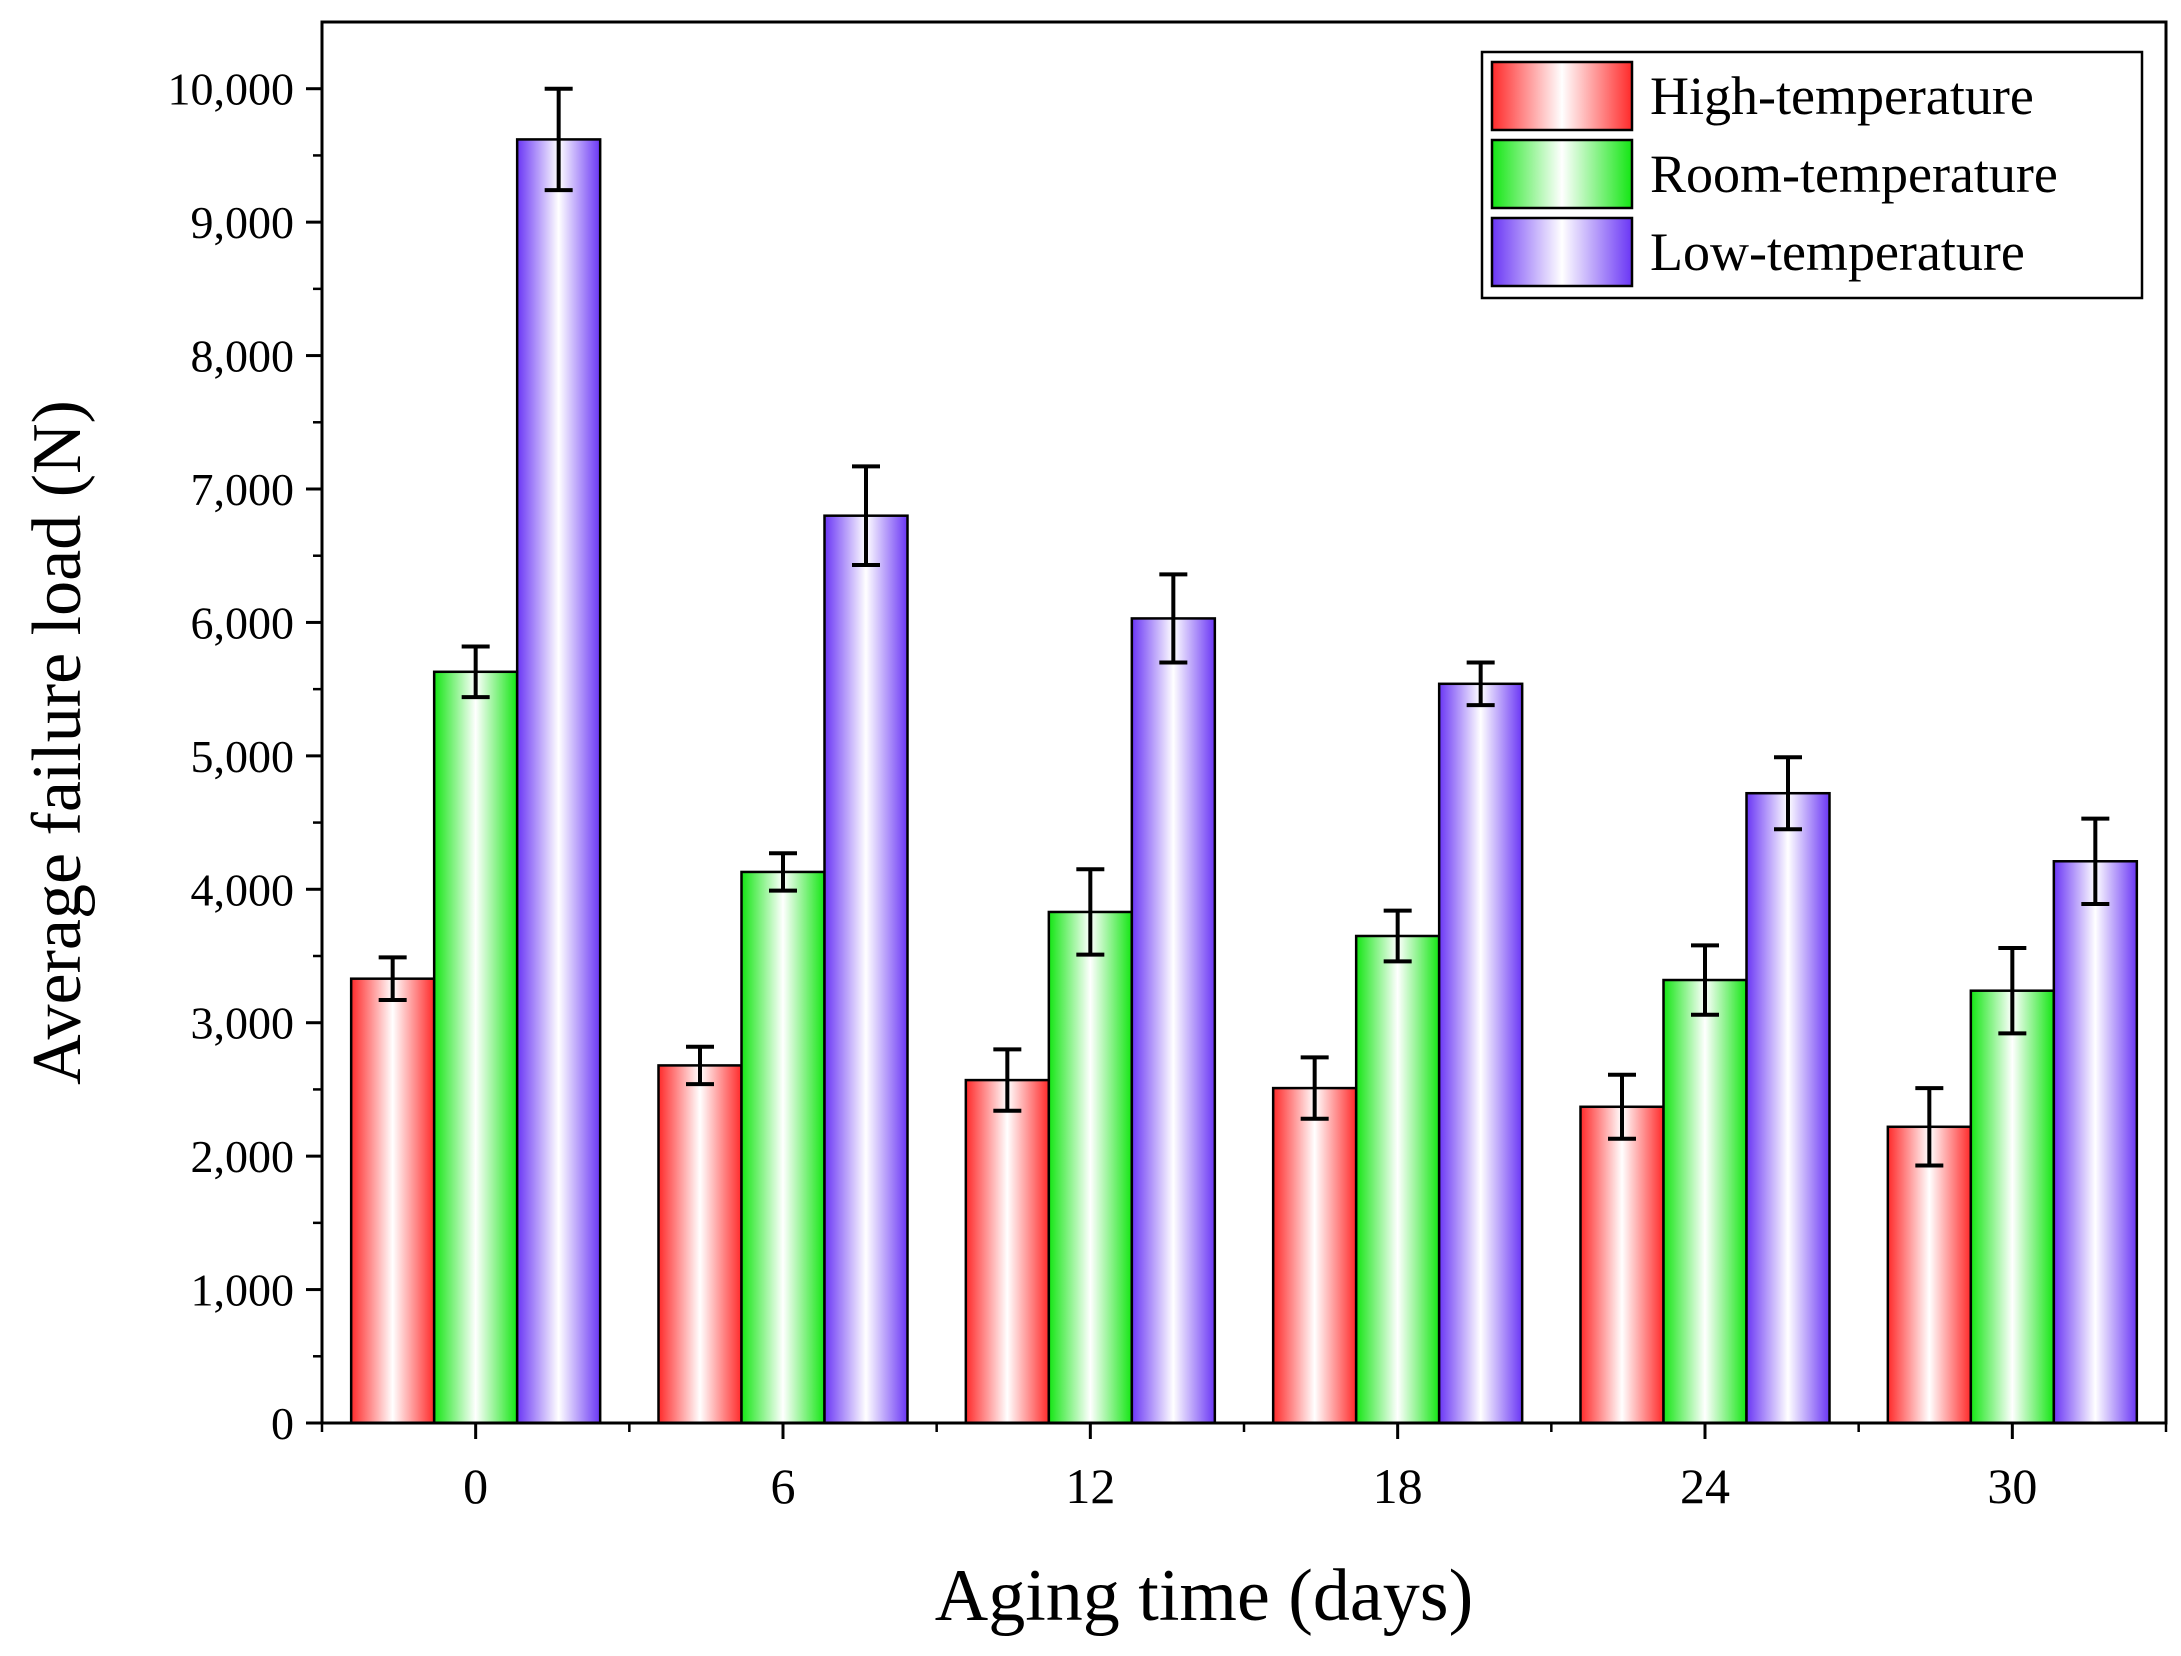 This screenshot has width=2181, height=1656. I want to click on x-tick-label: 24, so click(1705, 1486).